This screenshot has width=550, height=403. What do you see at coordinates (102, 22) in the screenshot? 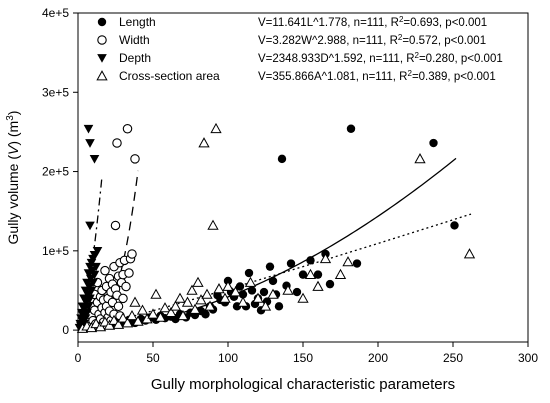
I see `legend-marker-length` at bounding box center [102, 22].